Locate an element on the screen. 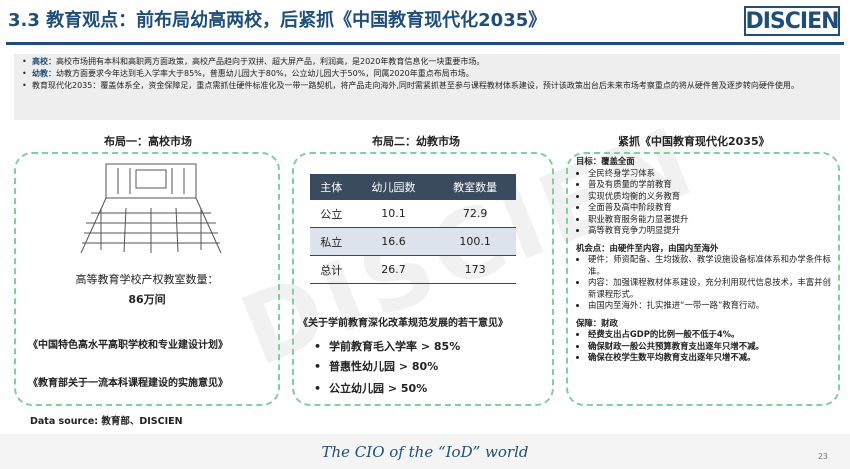 This screenshot has width=850, height=469. table-cell: 72.9 is located at coordinates (475, 214).